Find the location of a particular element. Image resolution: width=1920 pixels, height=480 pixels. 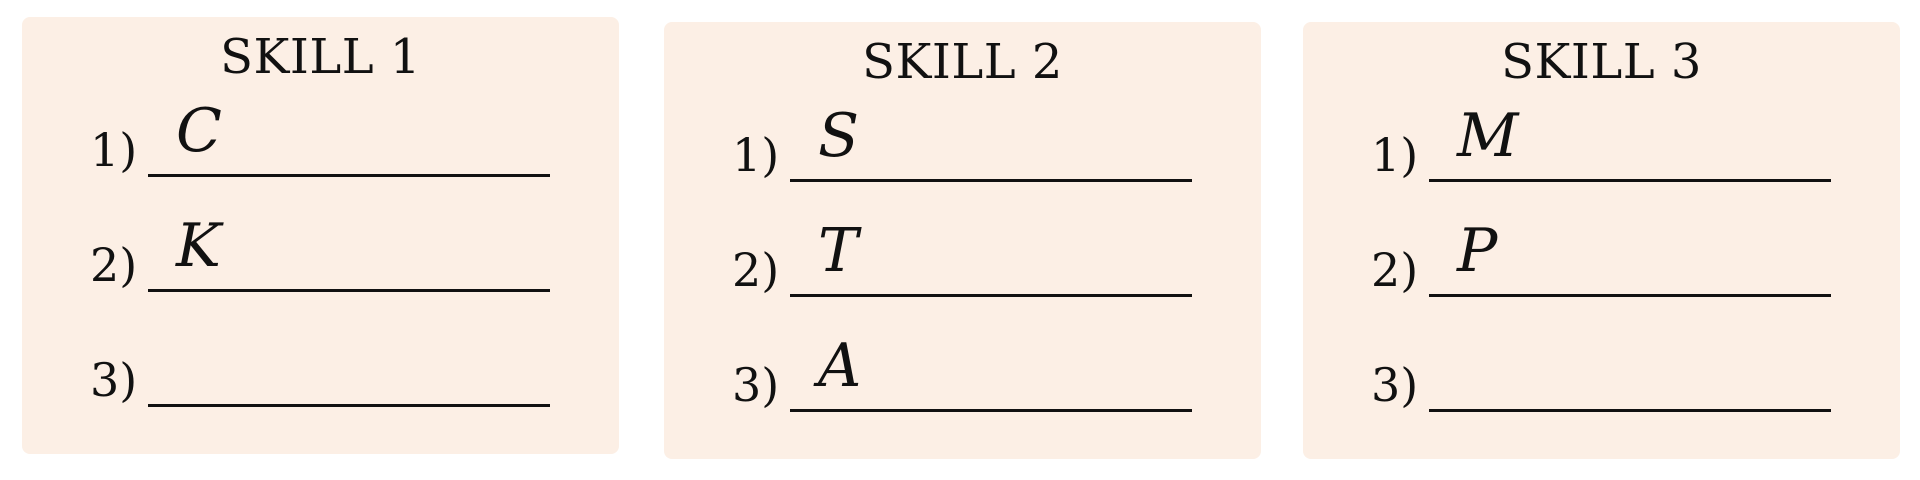

answer-row-2: 2) K is located at coordinates (320, 259).